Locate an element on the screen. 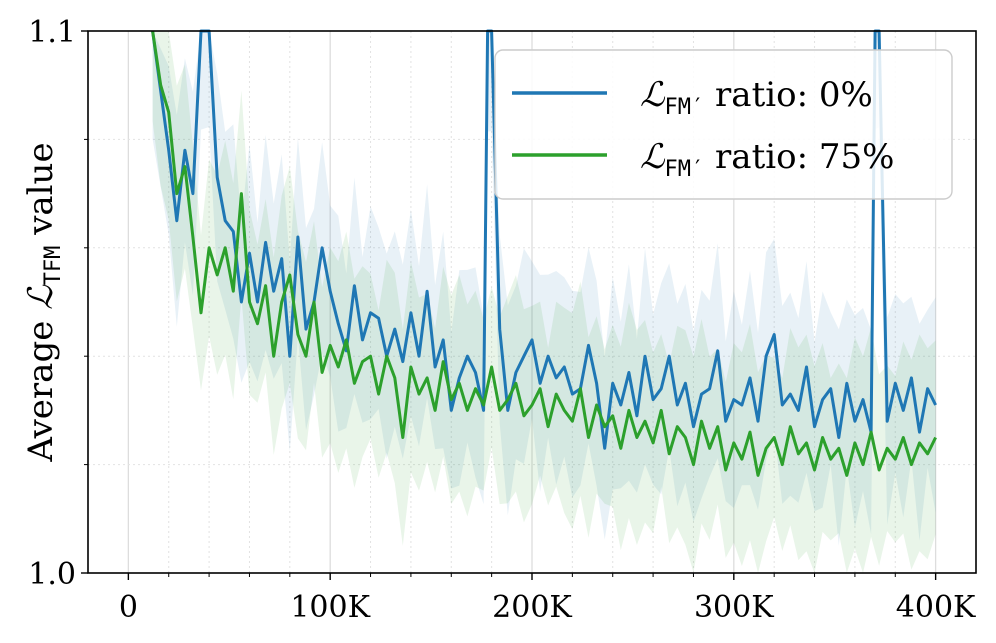  y-axis-title-prefix: Average is located at coordinates (41, 386).